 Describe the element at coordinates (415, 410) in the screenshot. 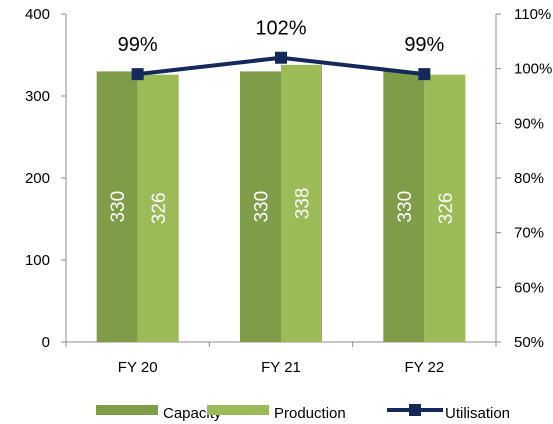

I see `legend-utilisation-marker` at that location.